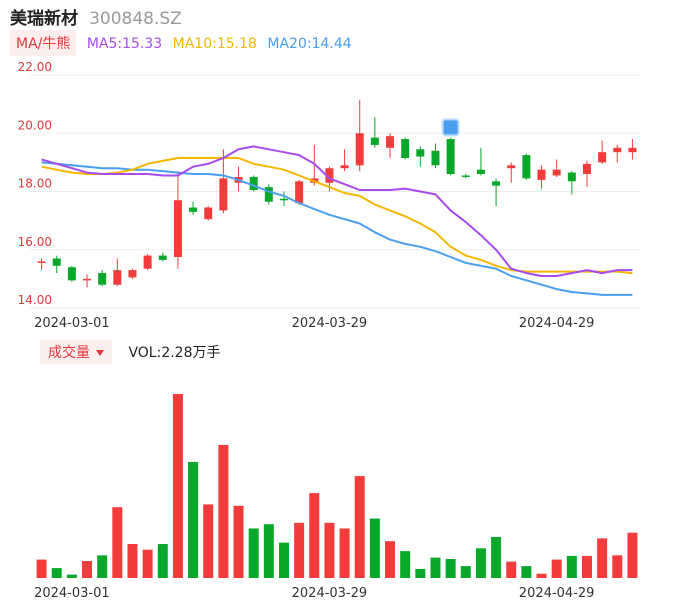 This screenshot has height=606, width=686. I want to click on stock-header: 美瑞新材 300848.SZ, so click(96, 16).